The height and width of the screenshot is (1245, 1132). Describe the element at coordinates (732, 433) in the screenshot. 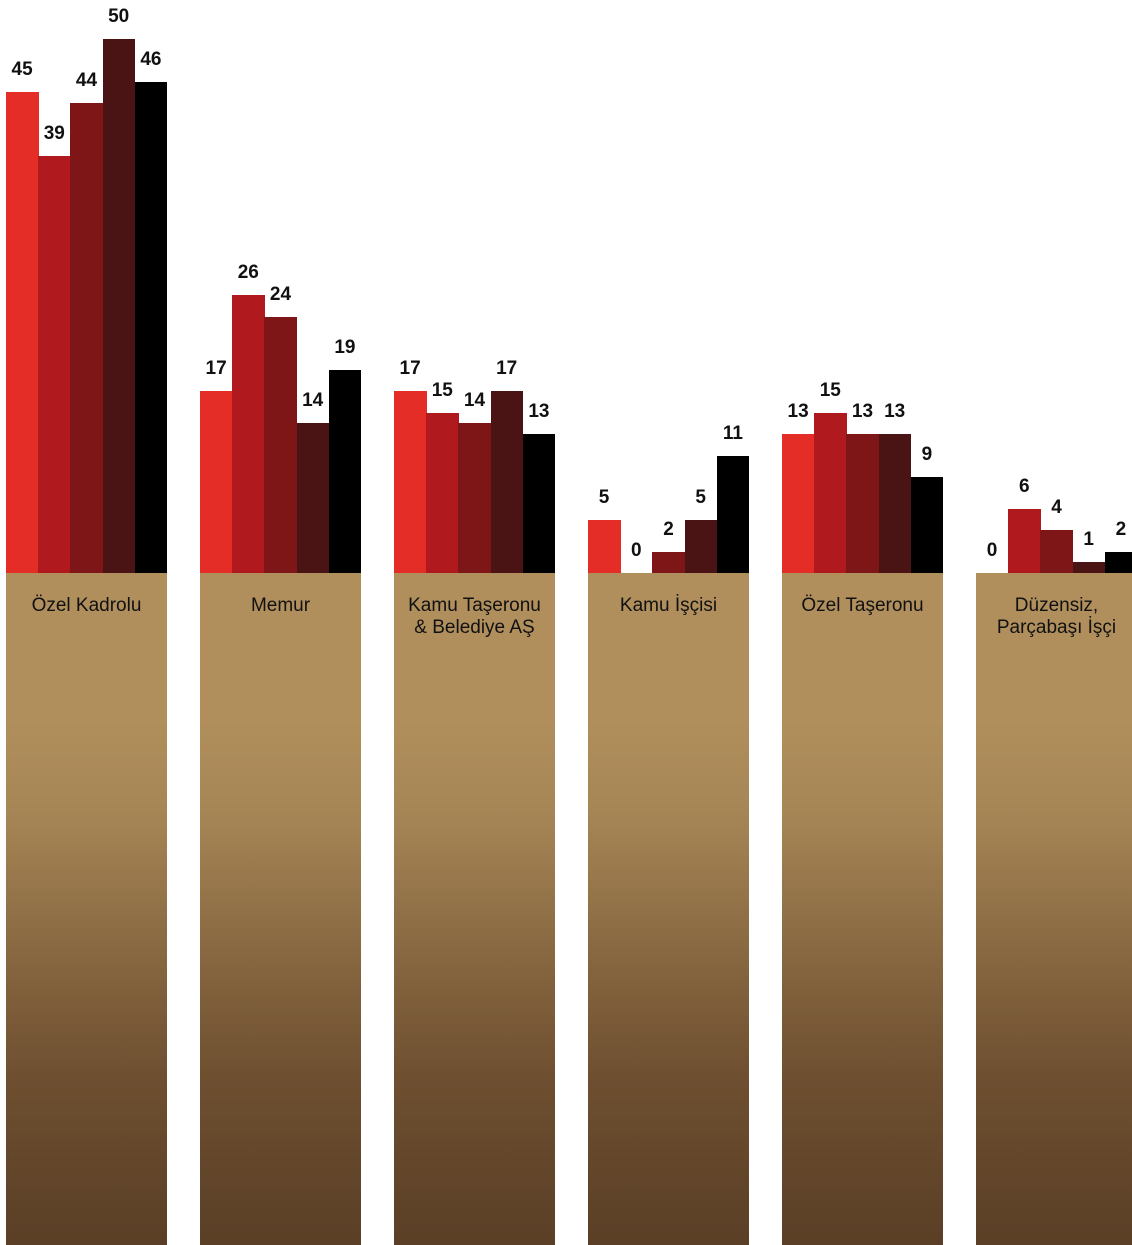

I see `value-label: 11` at that location.